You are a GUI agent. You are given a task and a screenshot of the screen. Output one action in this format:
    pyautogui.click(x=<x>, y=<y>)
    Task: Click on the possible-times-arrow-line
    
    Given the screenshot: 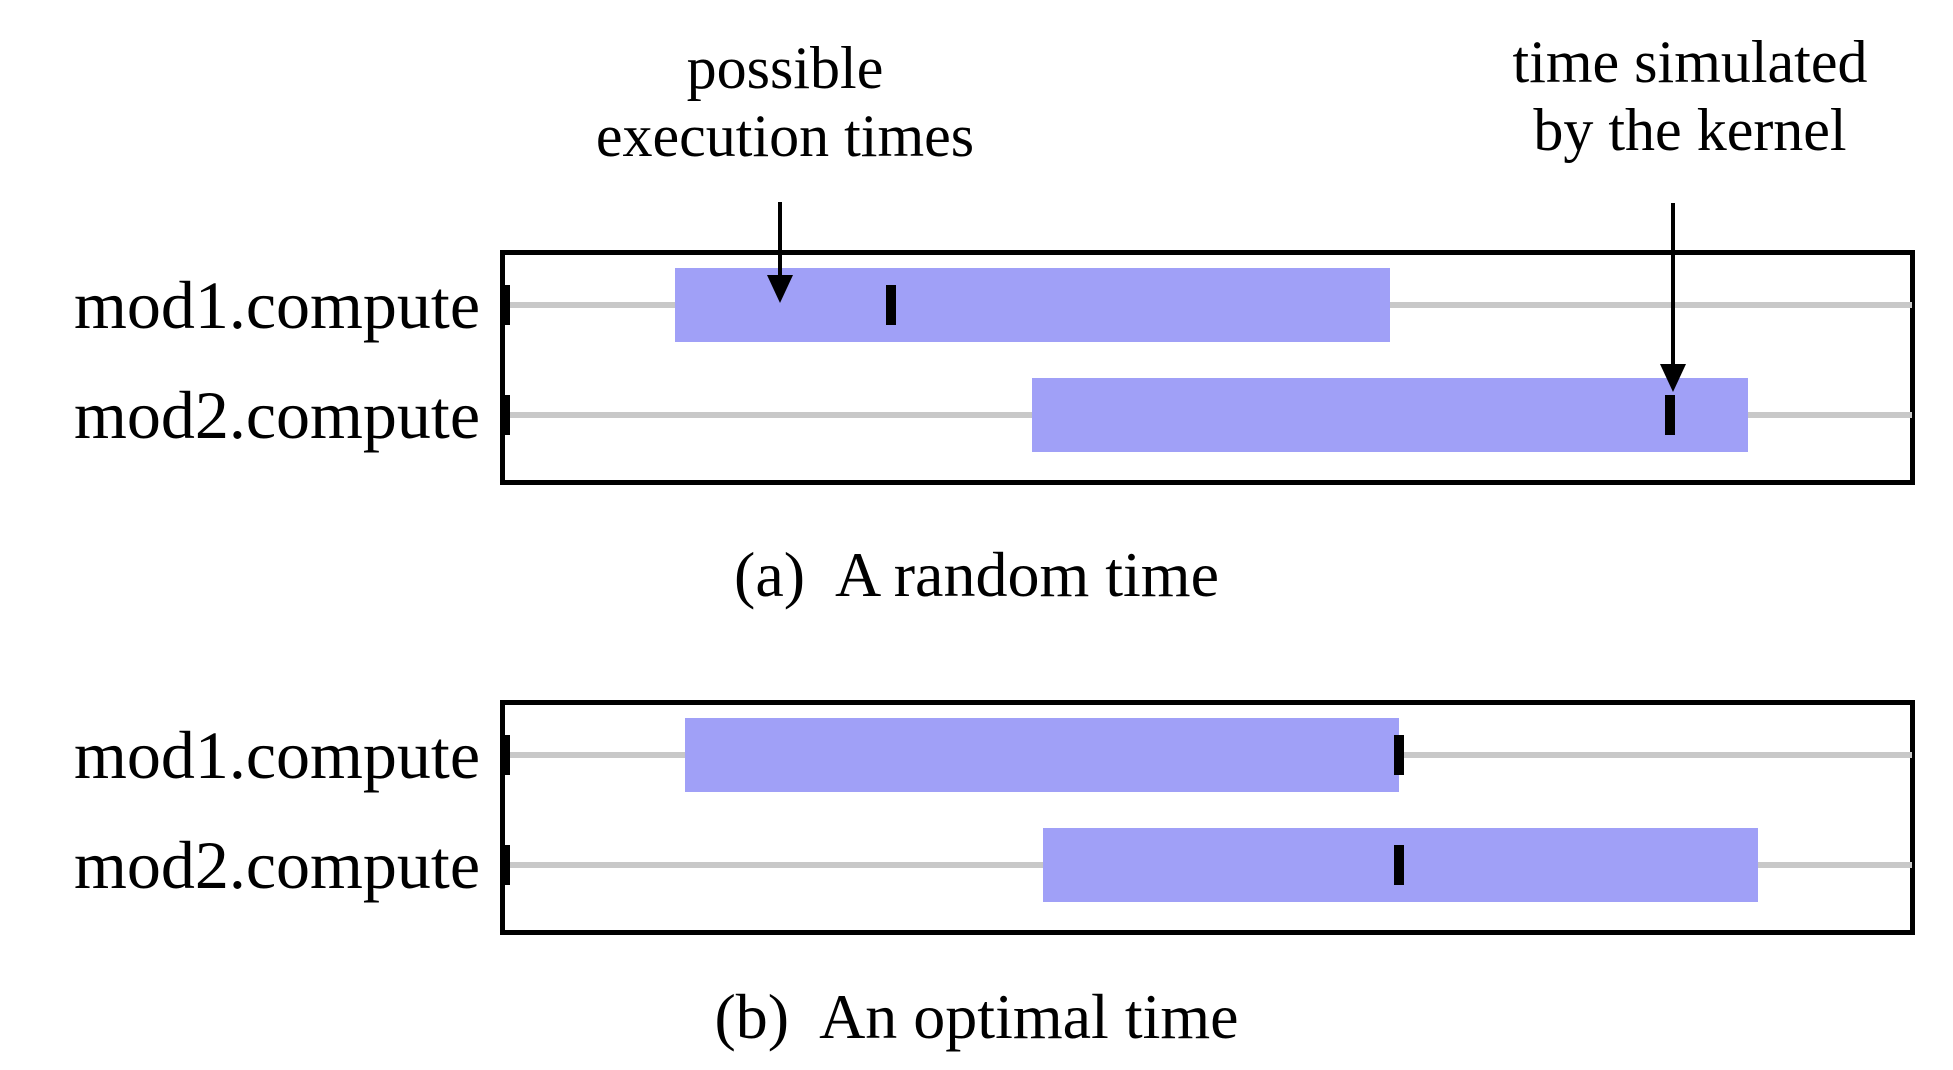 What is the action you would take?
    pyautogui.click(x=780, y=238)
    